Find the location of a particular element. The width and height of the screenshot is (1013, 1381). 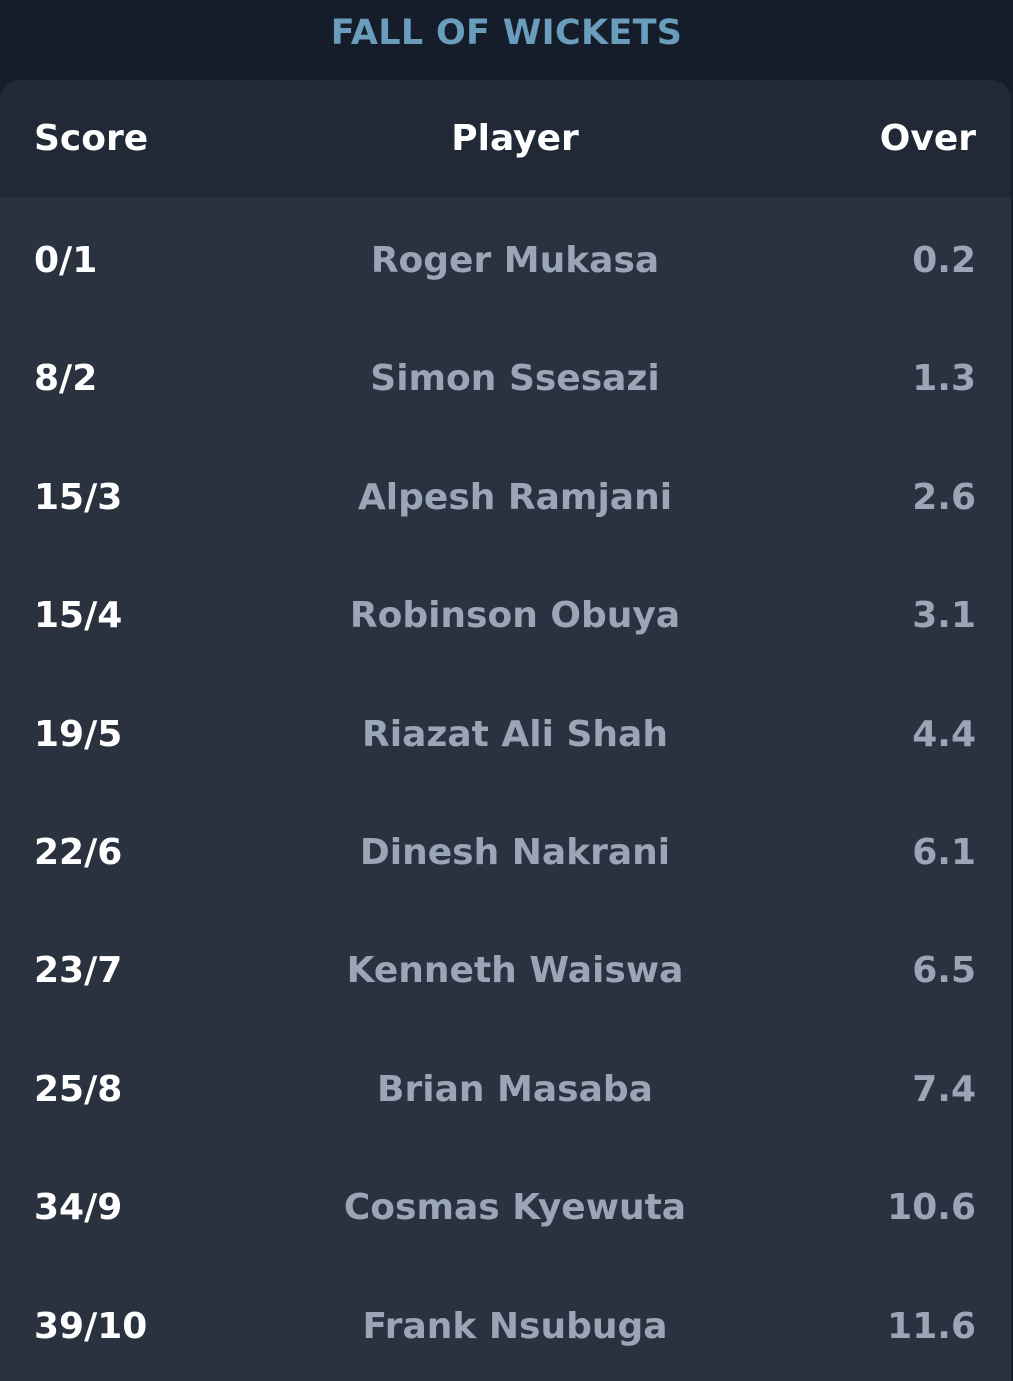

table-row: 19/5 Riazat Ali Shah 4.4 is located at coordinates (505, 731).